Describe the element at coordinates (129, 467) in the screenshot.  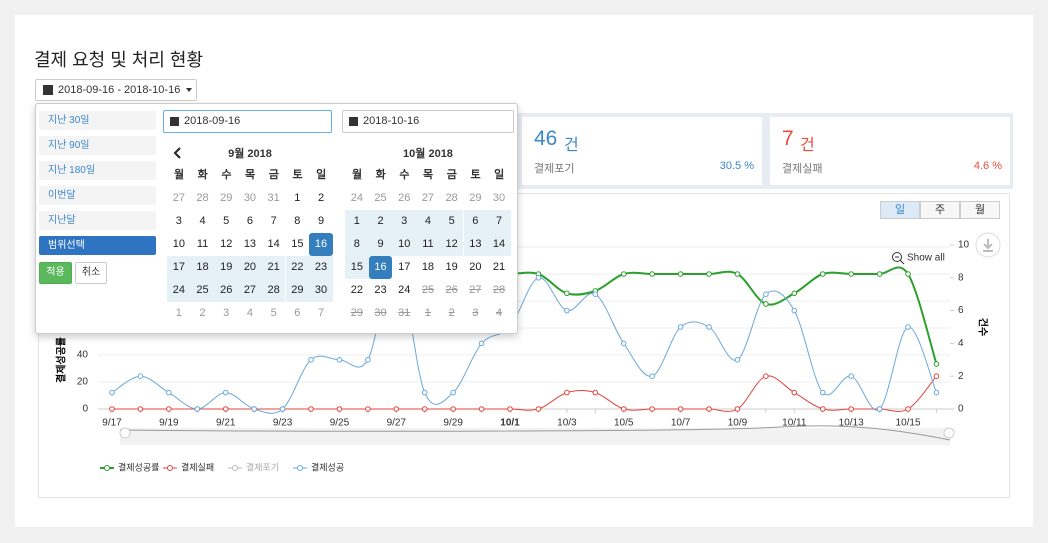
I see `legend-item: 결제성공률` at that location.